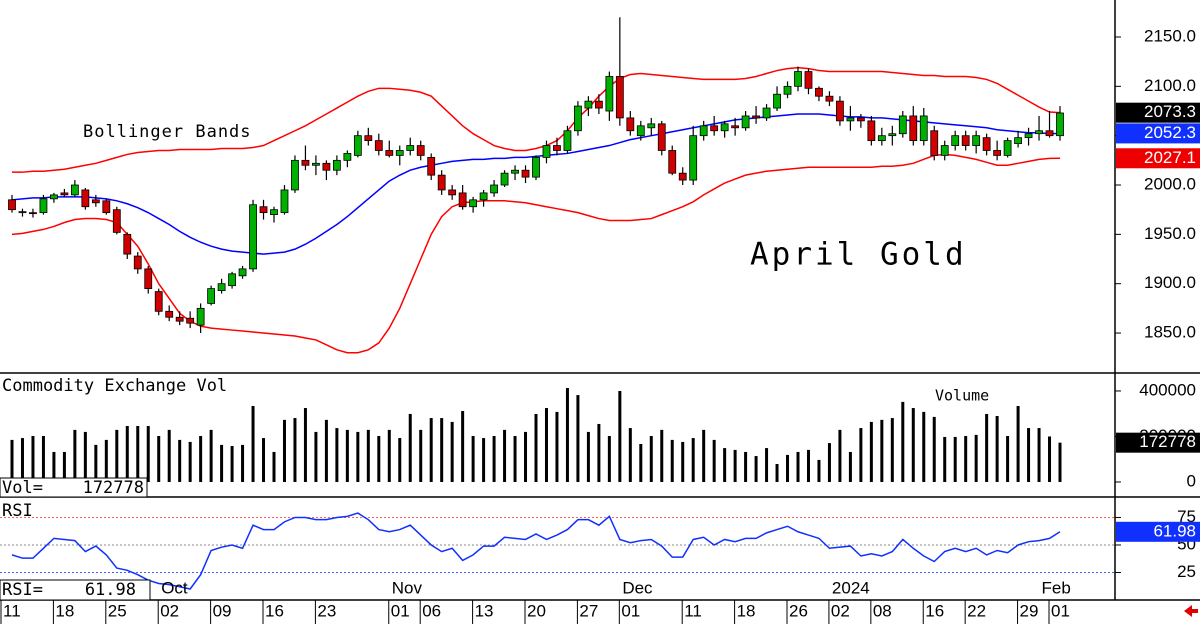 This screenshot has width=1200, height=624. I want to click on line, so click(536, 551).